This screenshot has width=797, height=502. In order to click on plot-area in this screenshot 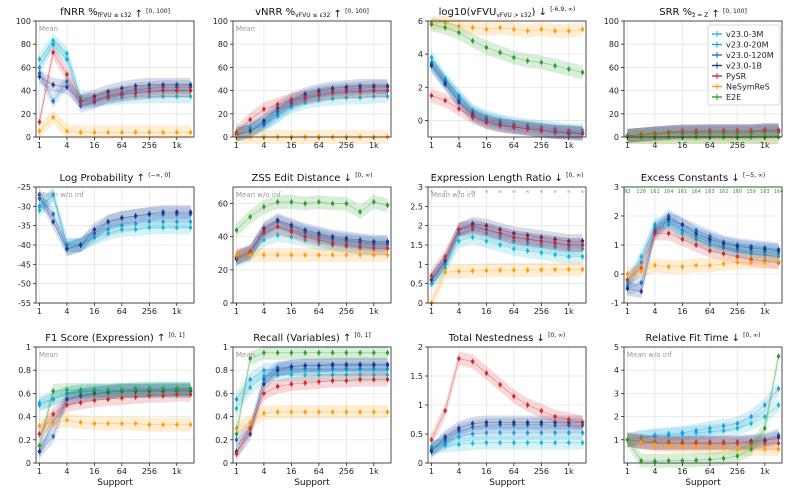, I will do `click(507, 79)`.